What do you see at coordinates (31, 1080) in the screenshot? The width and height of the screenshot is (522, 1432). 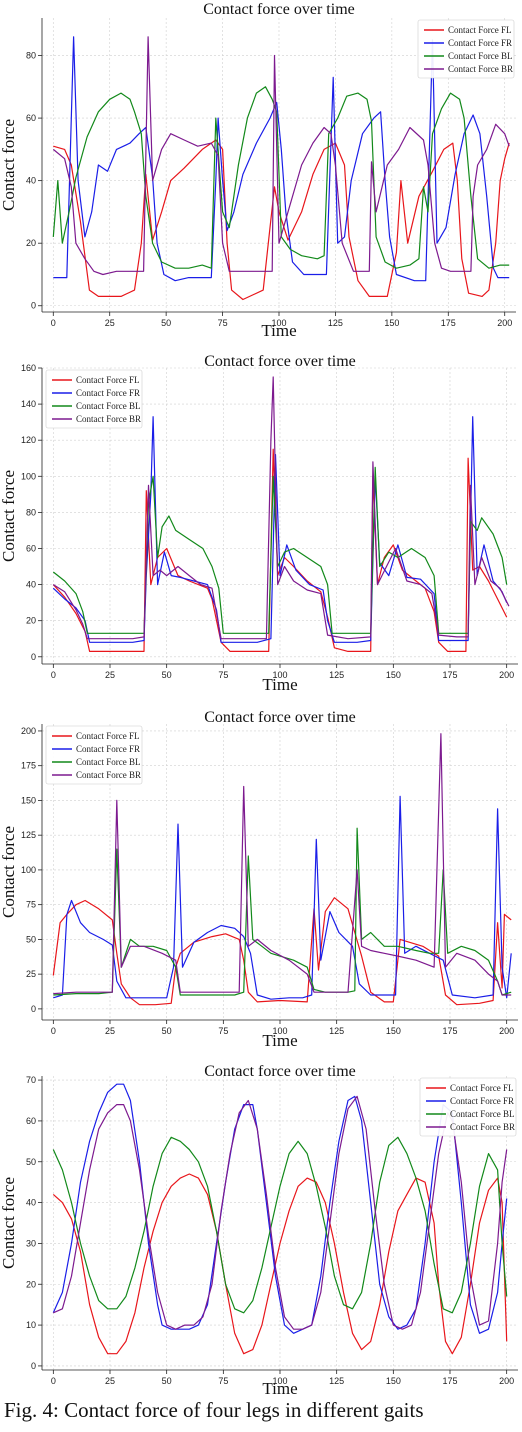 I see `y-tick-label: 70` at bounding box center [31, 1080].